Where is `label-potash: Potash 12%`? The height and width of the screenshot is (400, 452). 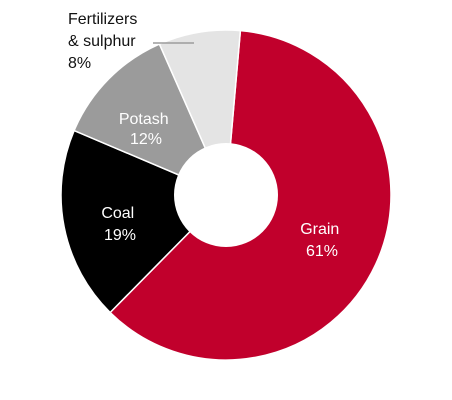
label-potash: Potash 12% is located at coordinates (146, 129).